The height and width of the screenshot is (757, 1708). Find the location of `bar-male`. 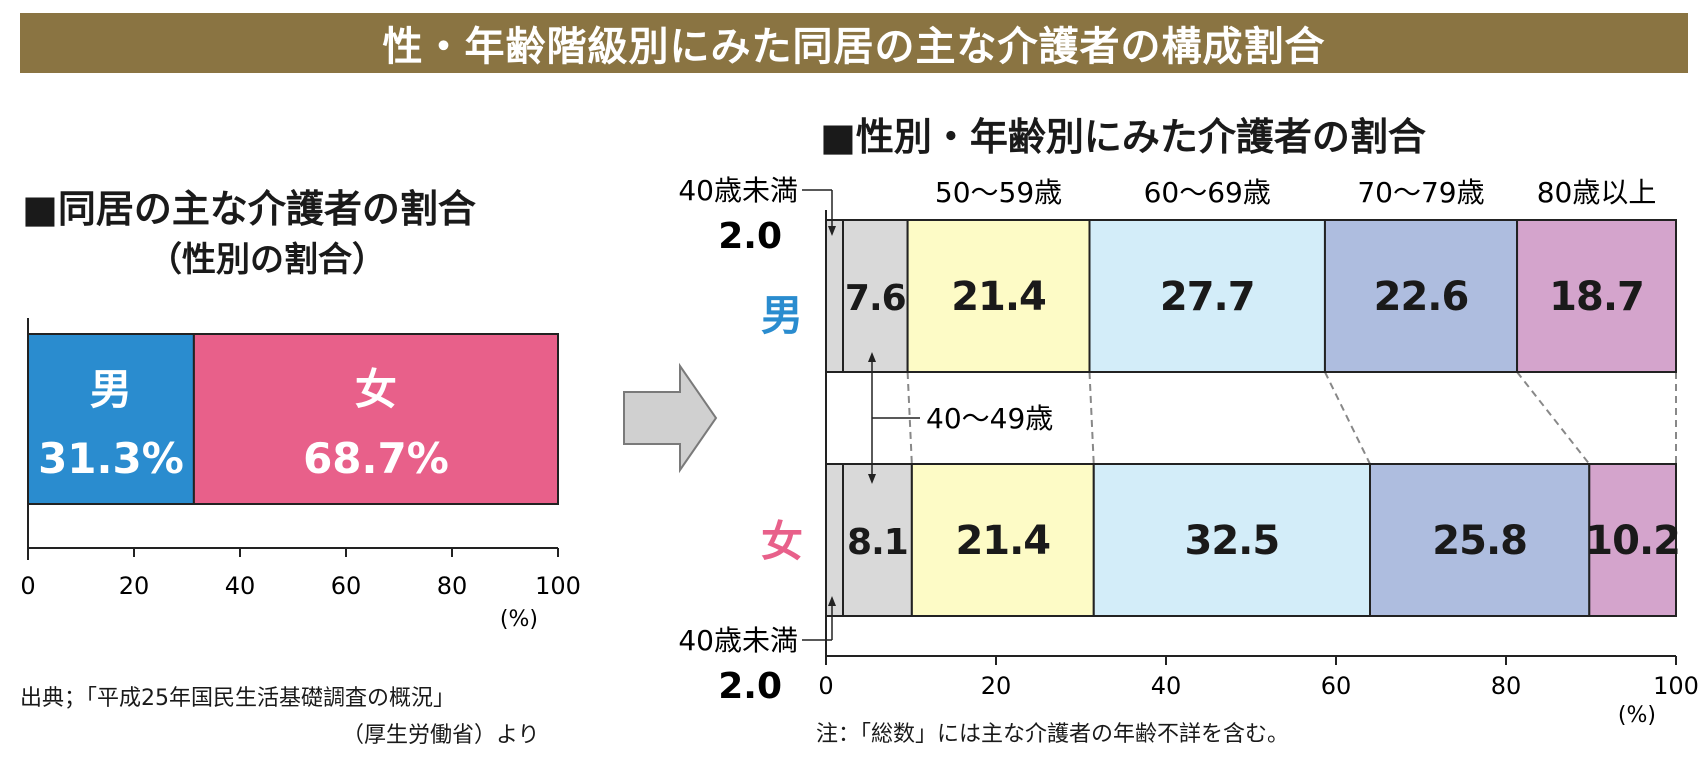

bar-male is located at coordinates (111, 419).